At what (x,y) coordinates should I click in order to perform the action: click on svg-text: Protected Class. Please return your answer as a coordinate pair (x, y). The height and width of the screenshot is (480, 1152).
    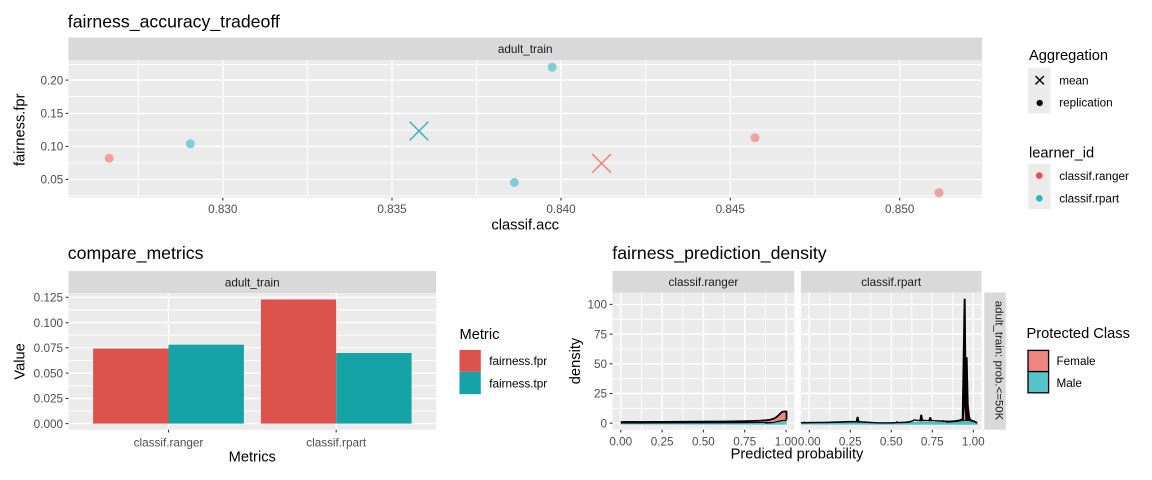
    Looking at the image, I should click on (1078, 334).